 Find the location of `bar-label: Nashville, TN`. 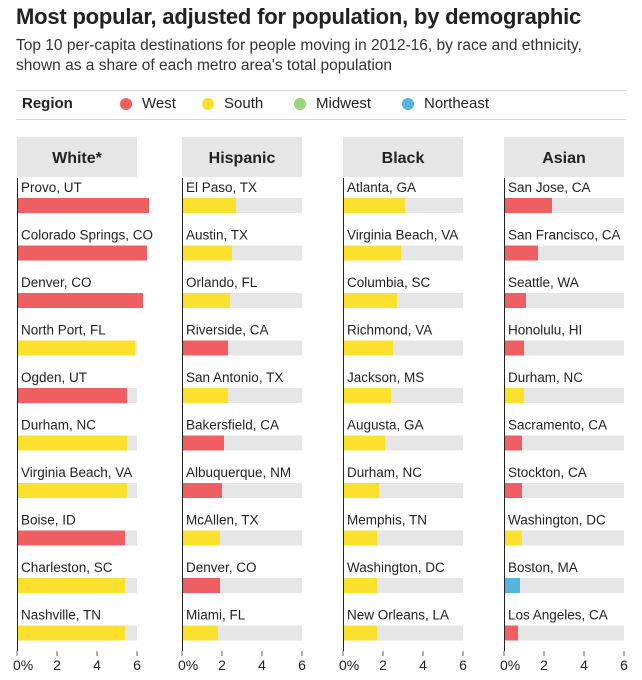

bar-label: Nashville, TN is located at coordinates (61, 615).